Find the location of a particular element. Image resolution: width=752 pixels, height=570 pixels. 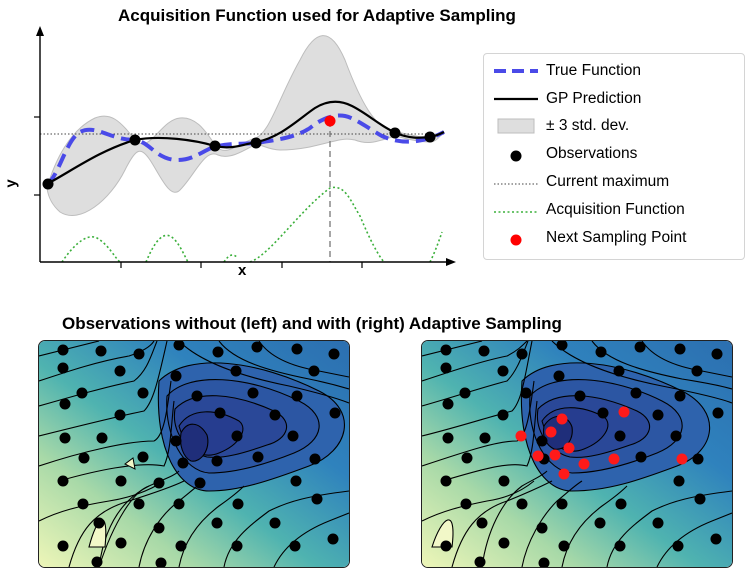

legend-item-true-function: True Function is located at coordinates (614, 71).